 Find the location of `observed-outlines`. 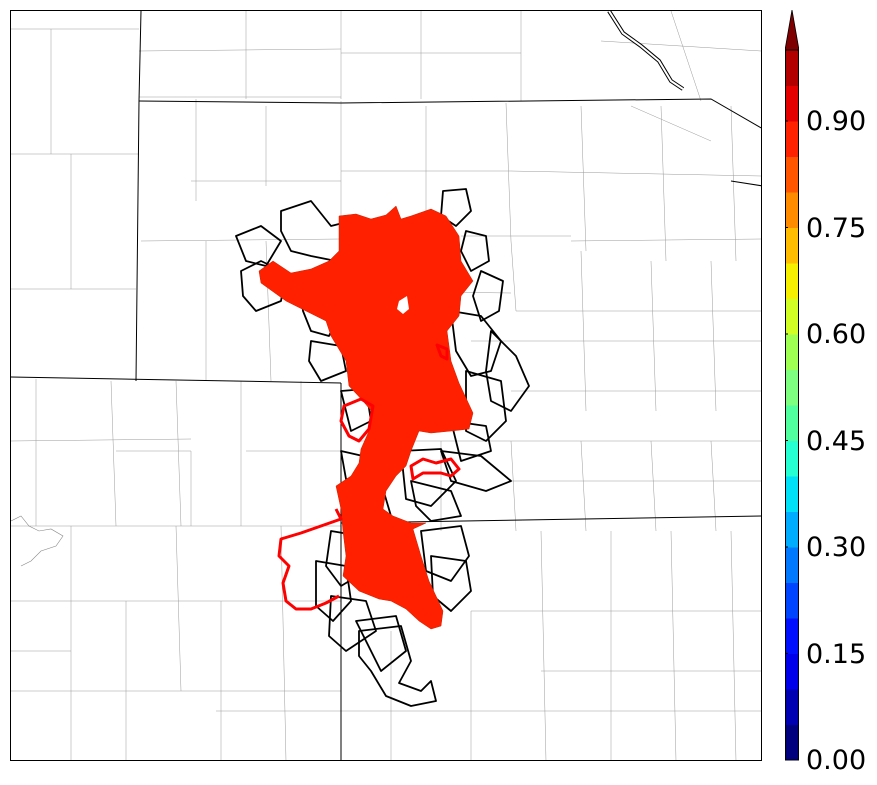

observed-outlines is located at coordinates (369, 477).